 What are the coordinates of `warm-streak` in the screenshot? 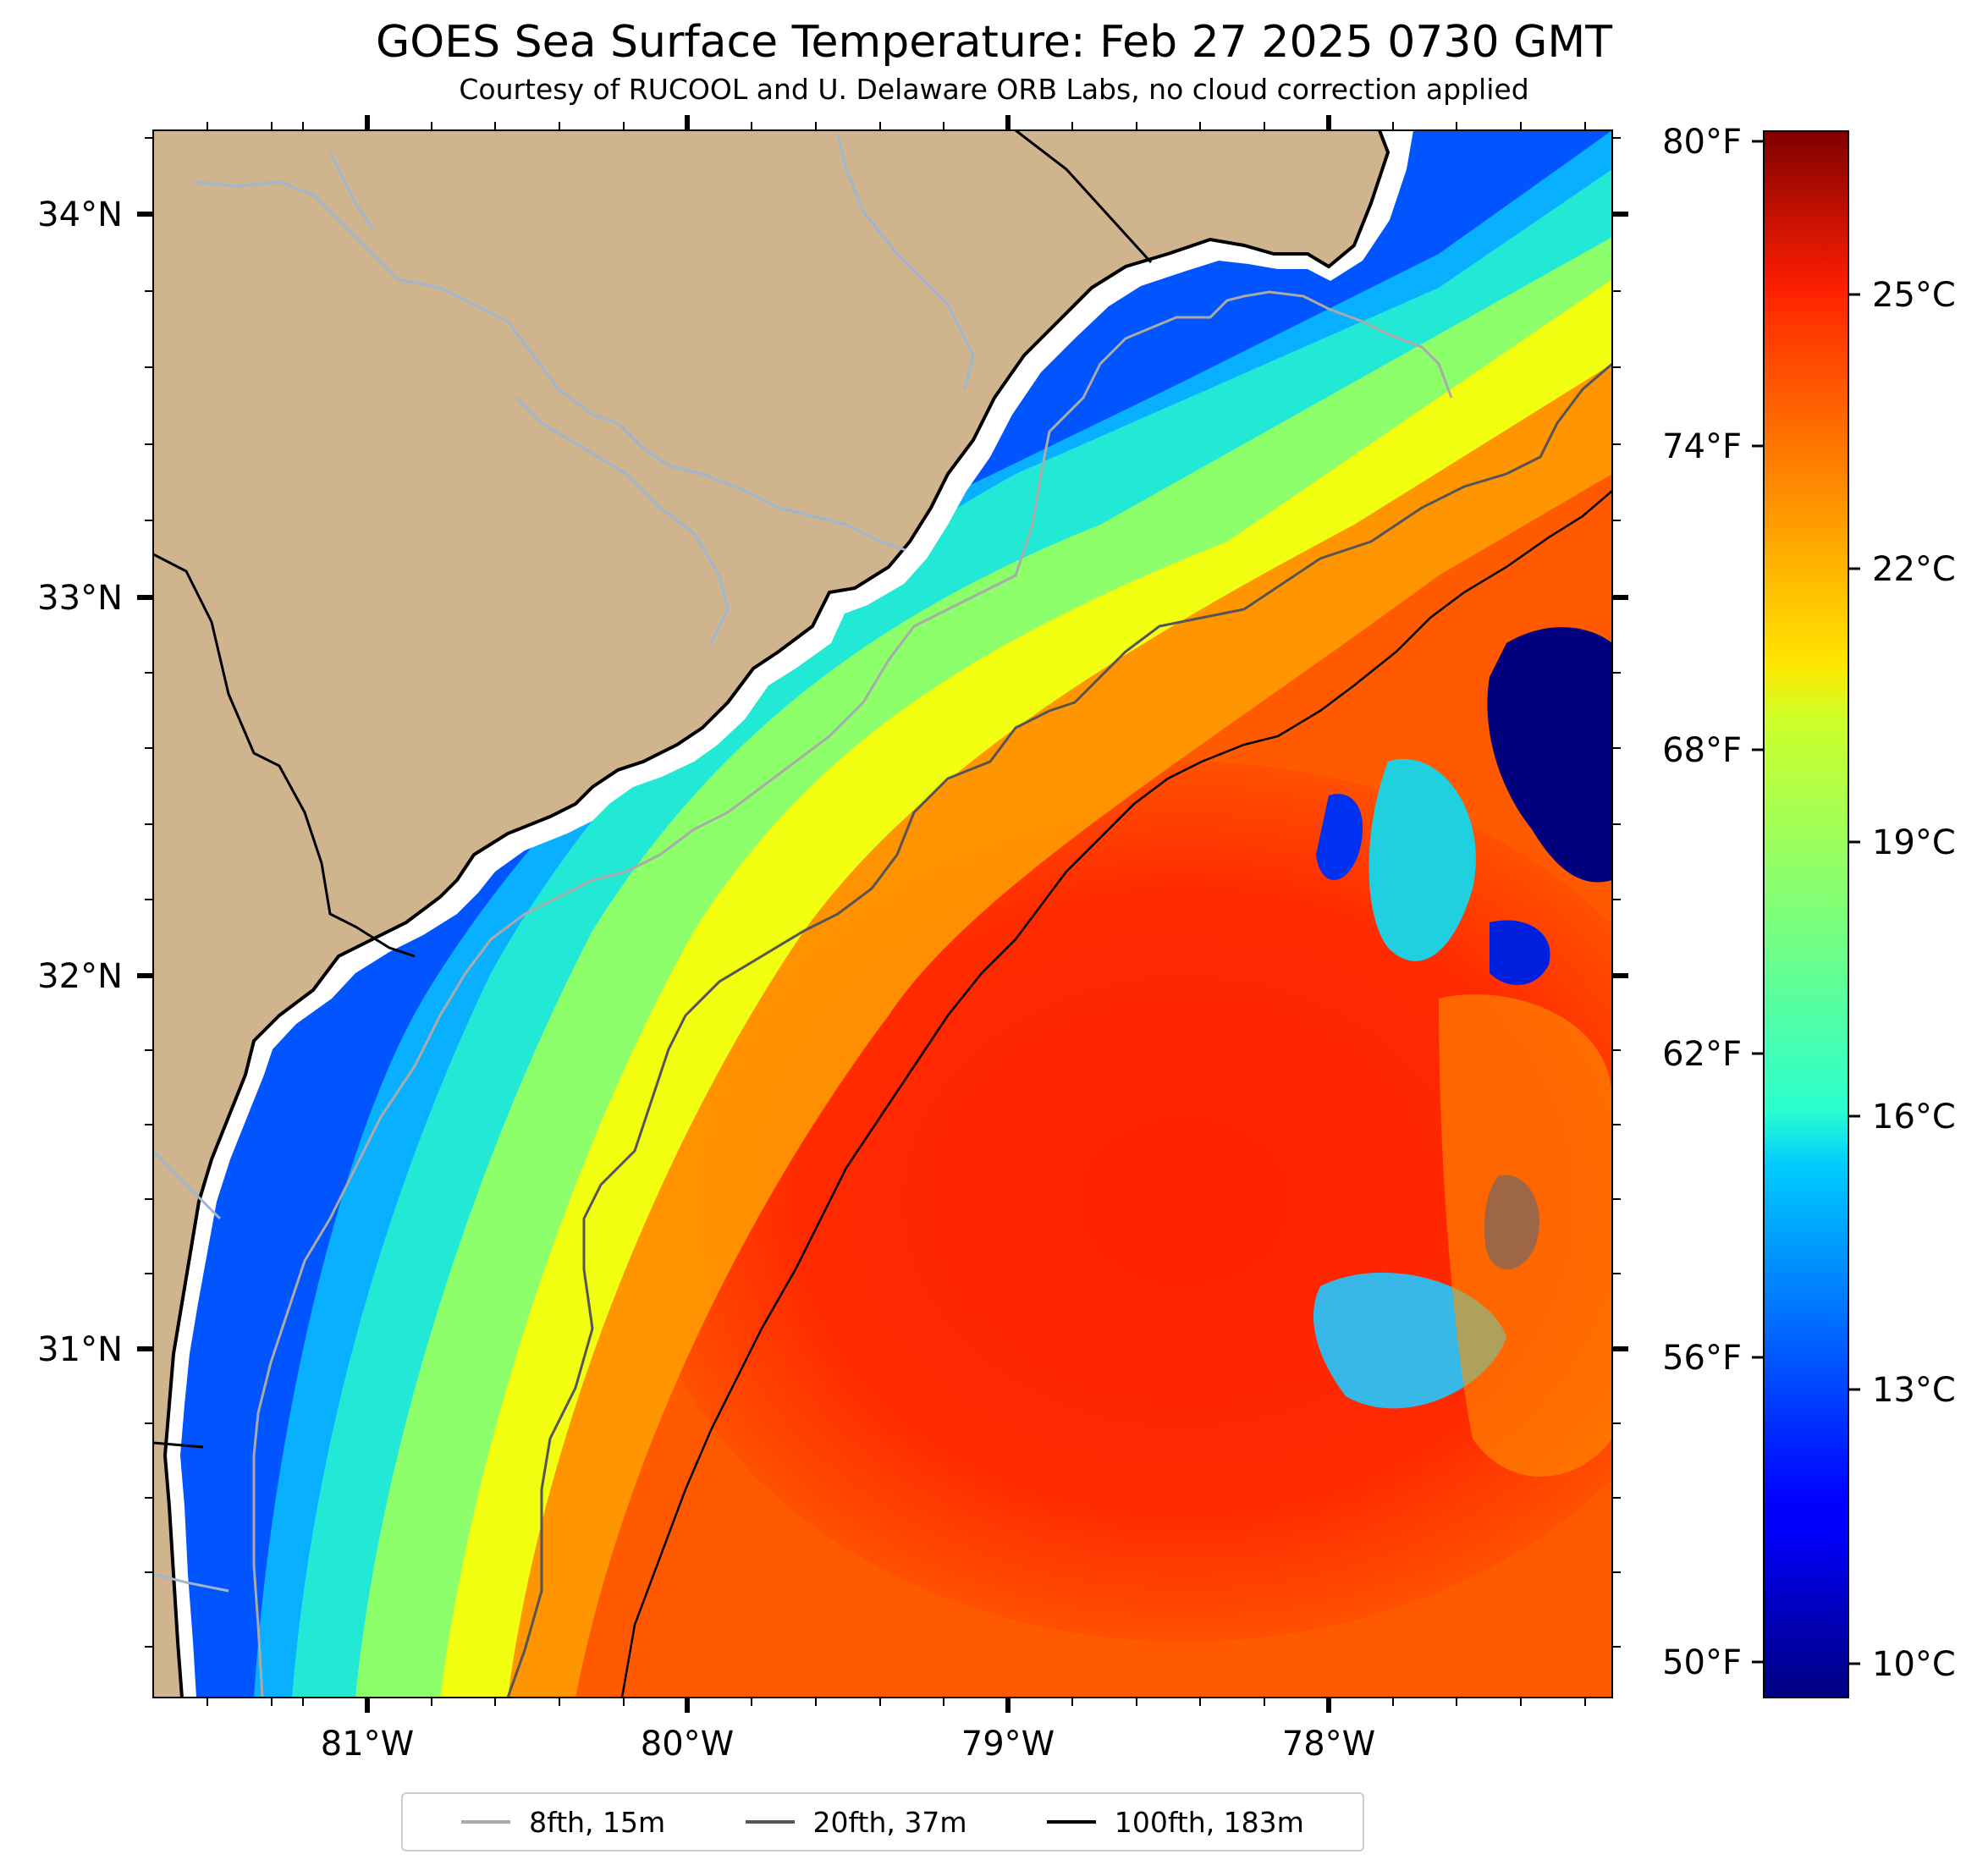 It's located at (1525, 1236).